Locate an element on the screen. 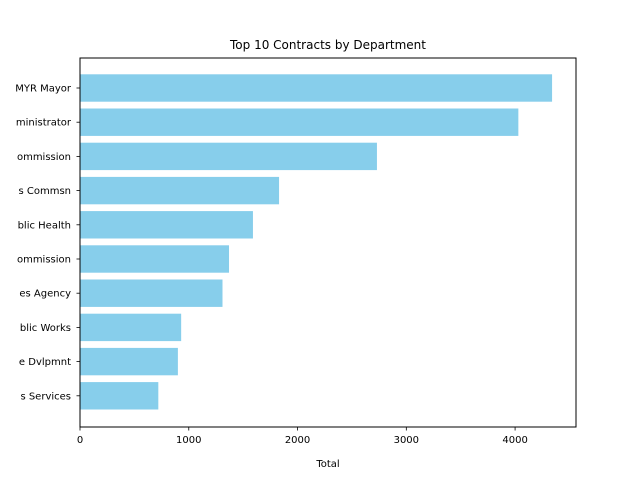 This screenshot has height=480, width=640. y-tick-label: es Agency is located at coordinates (45, 294).